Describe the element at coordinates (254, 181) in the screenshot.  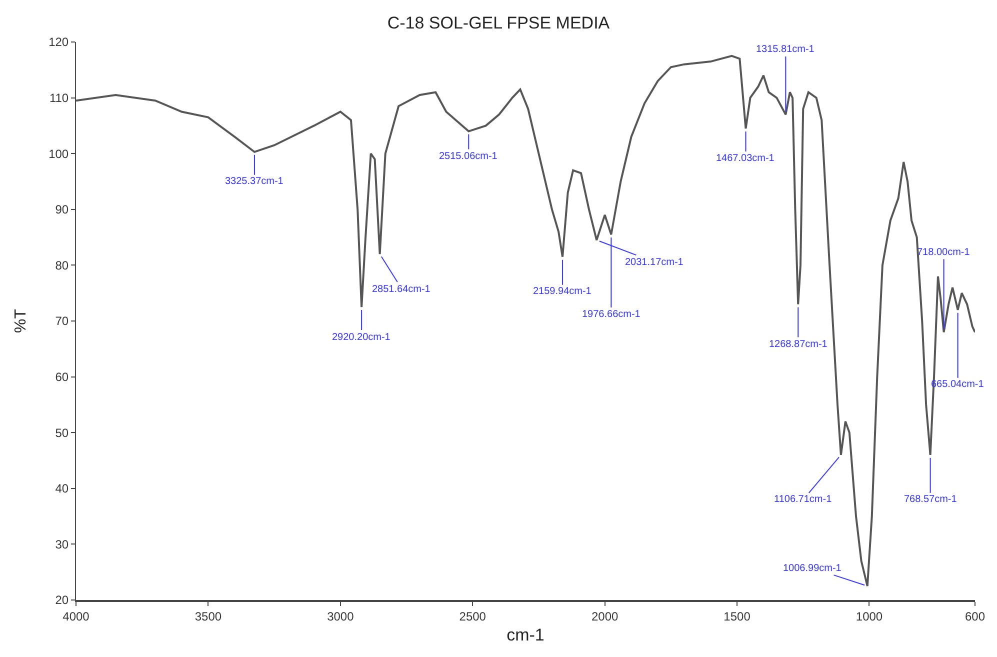
I see `annotation: 3325.37cm-1` at that location.